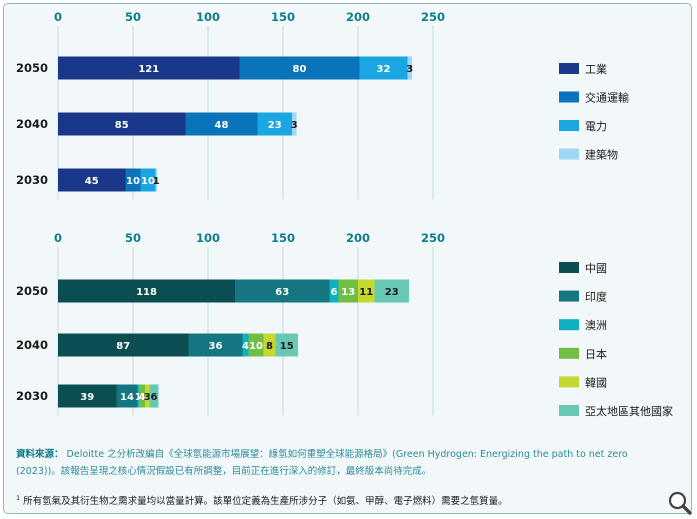 The image size is (697, 519). Describe the element at coordinates (601, 155) in the screenshot. I see `legend-label: 建築物` at that location.